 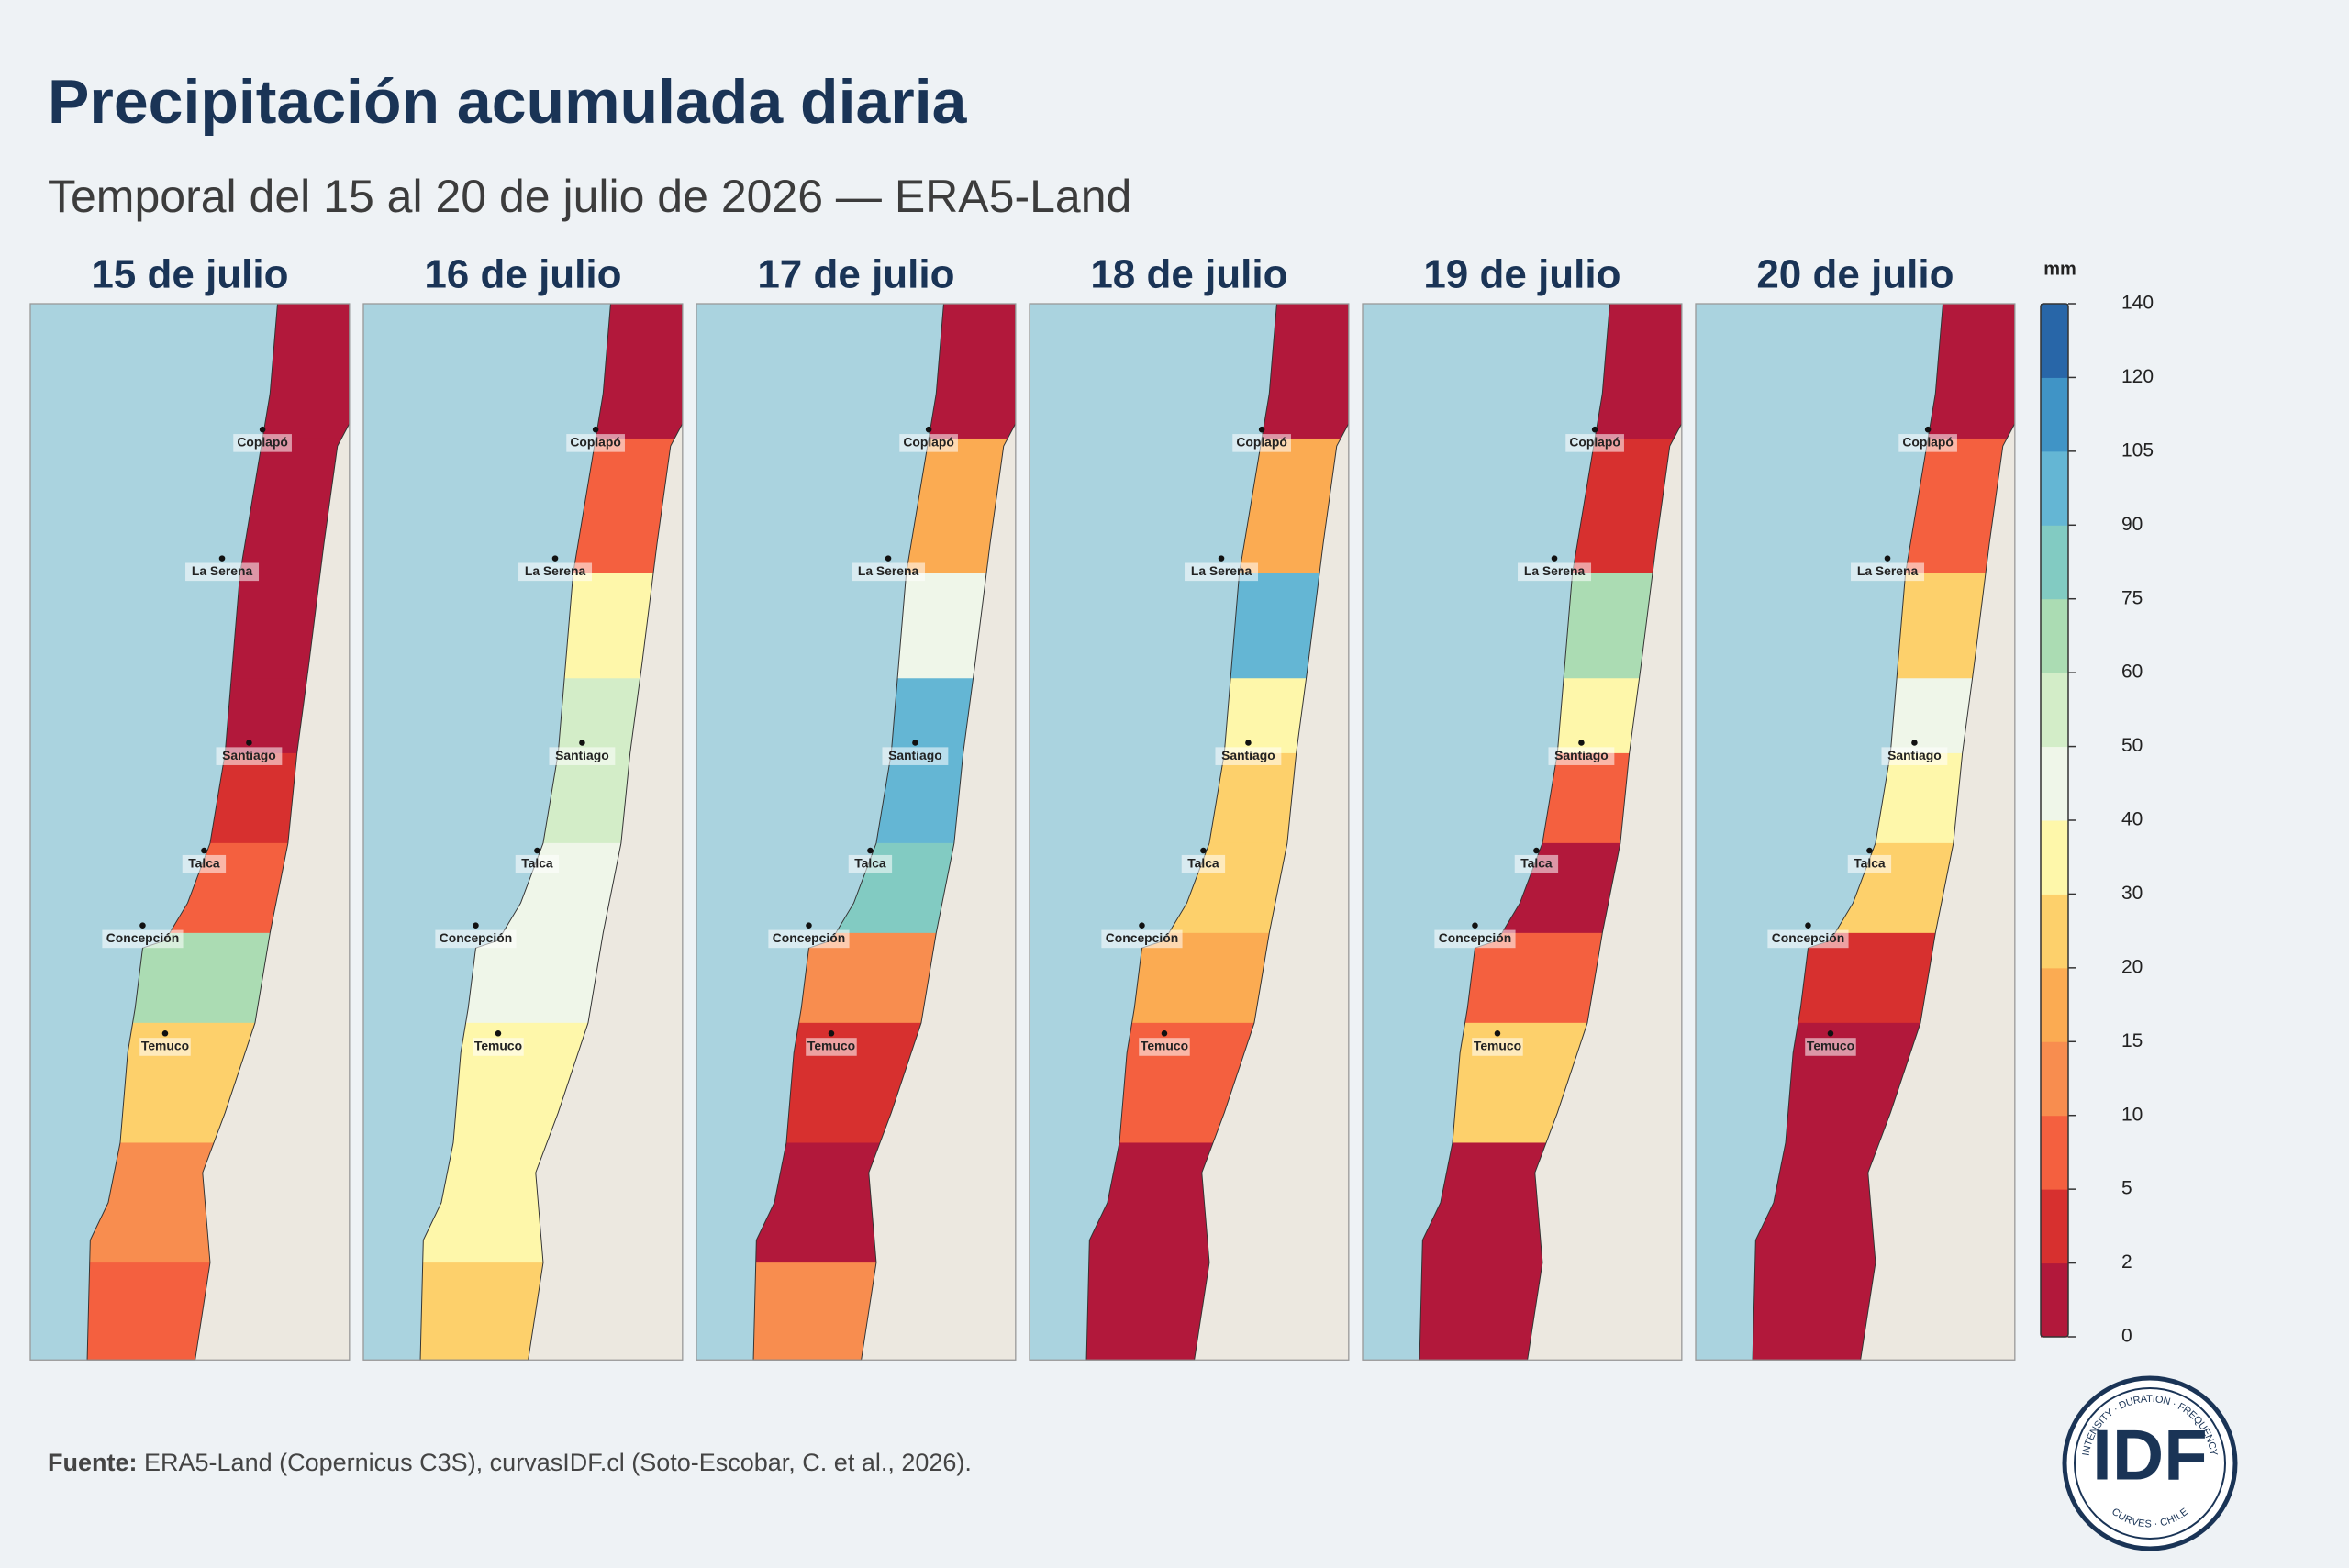 I want to click on panel-title: 17 de julio, so click(x=856, y=275).